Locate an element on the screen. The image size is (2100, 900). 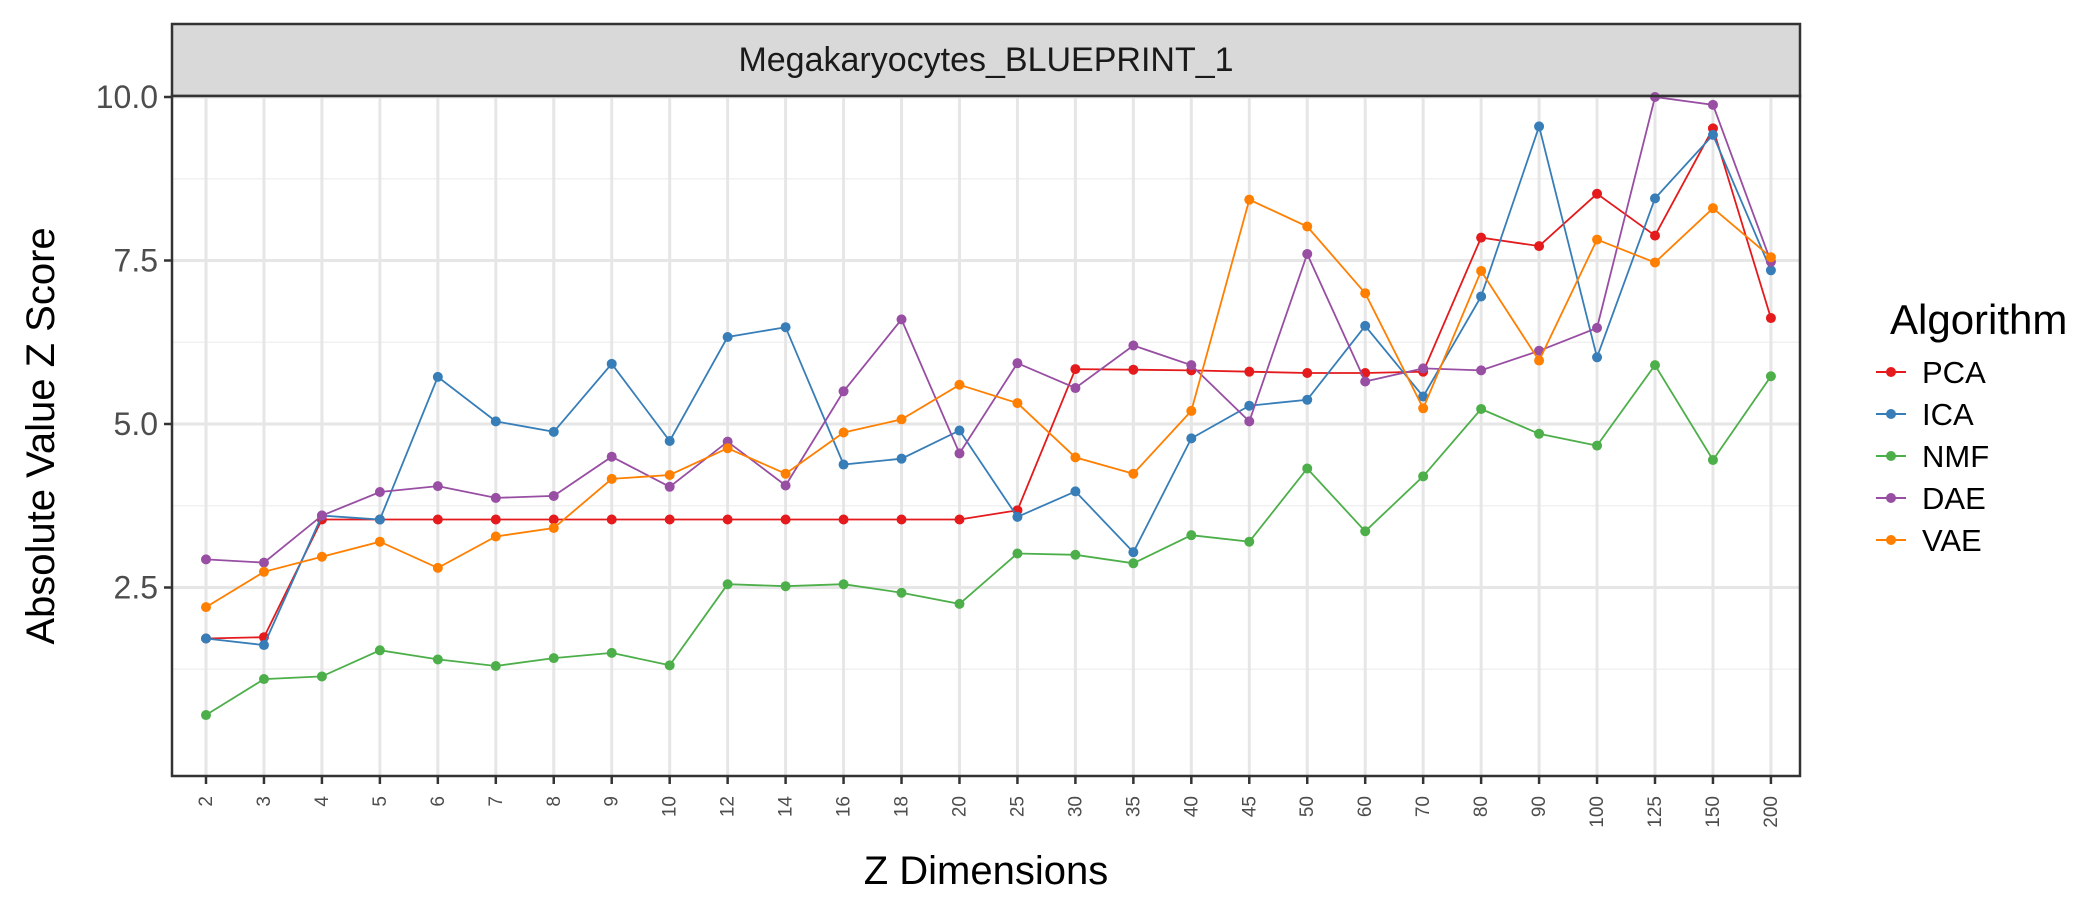
x-tick-label: 2 is located at coordinates (206, 801).